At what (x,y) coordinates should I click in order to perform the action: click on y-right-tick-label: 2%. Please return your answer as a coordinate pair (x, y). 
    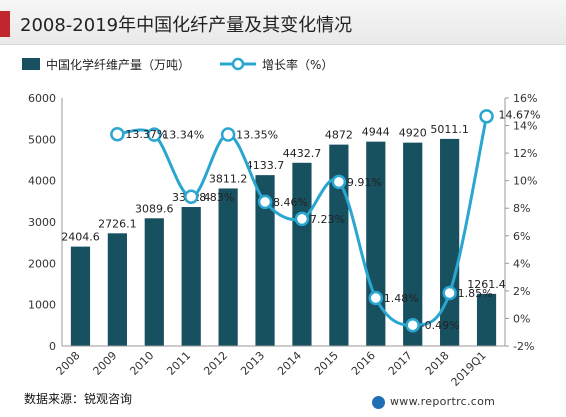
    Looking at the image, I should click on (521, 291).